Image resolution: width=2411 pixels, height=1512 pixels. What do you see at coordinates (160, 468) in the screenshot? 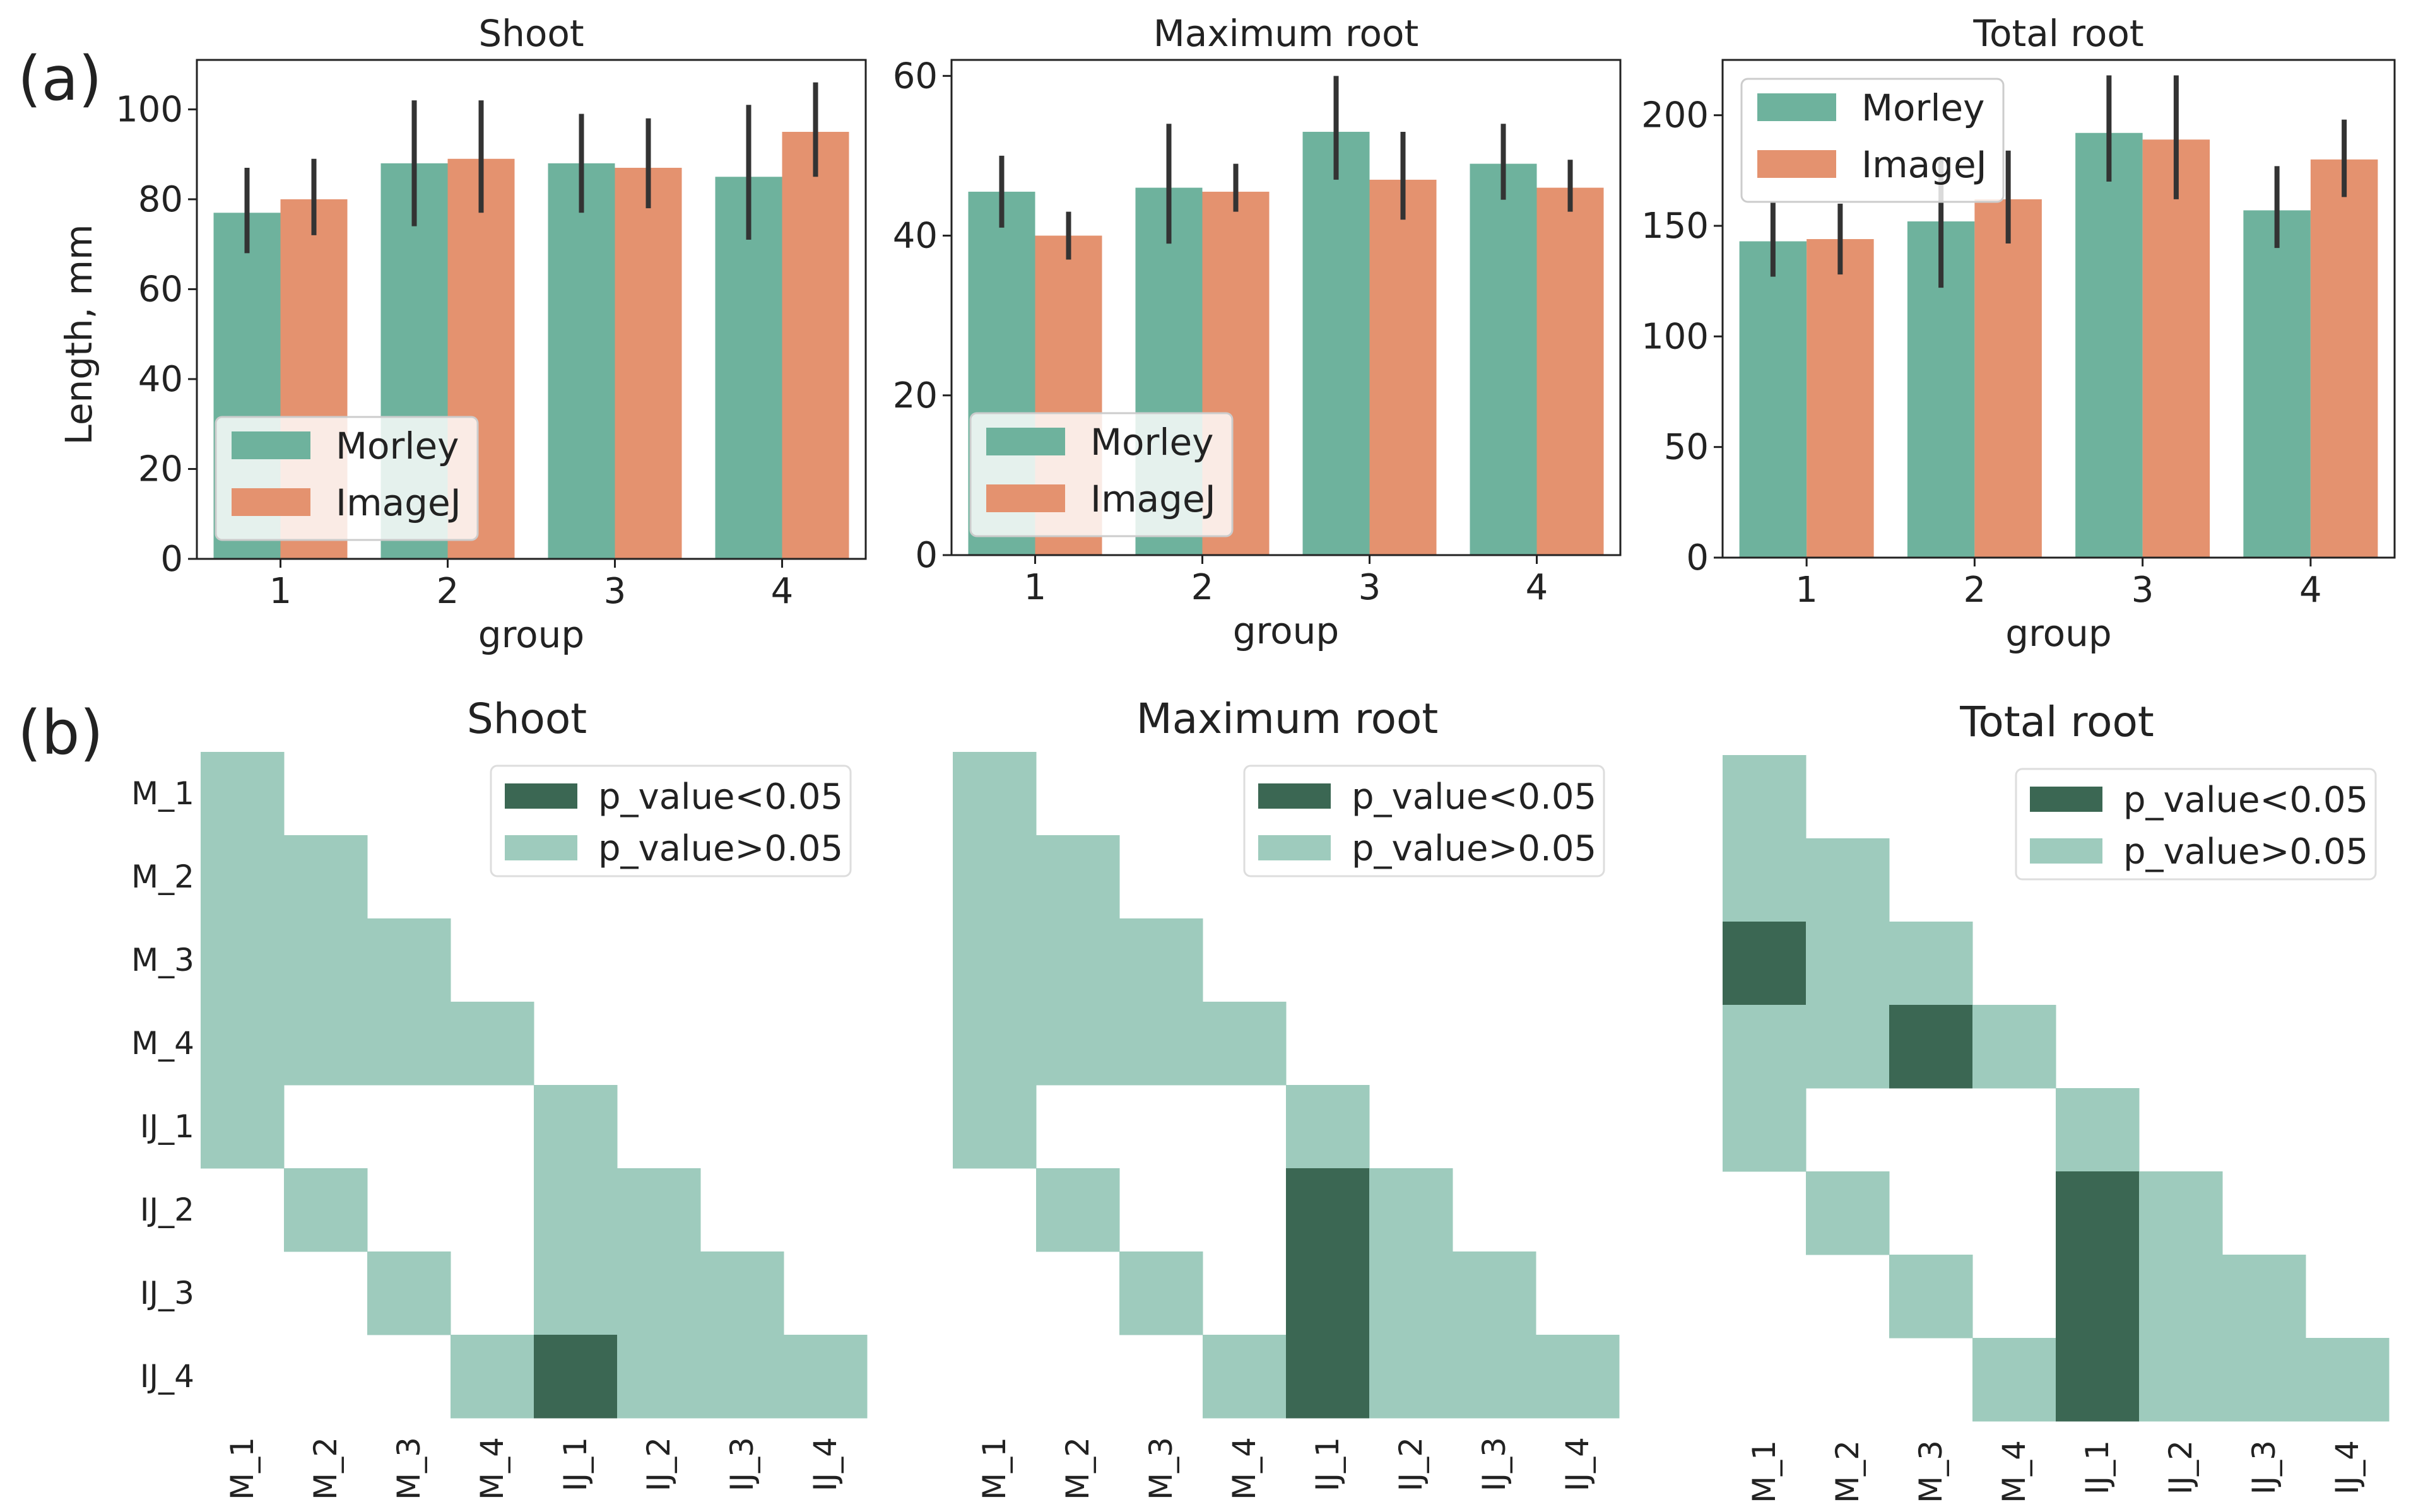
I see `y-tick-label: 20` at bounding box center [160, 468].